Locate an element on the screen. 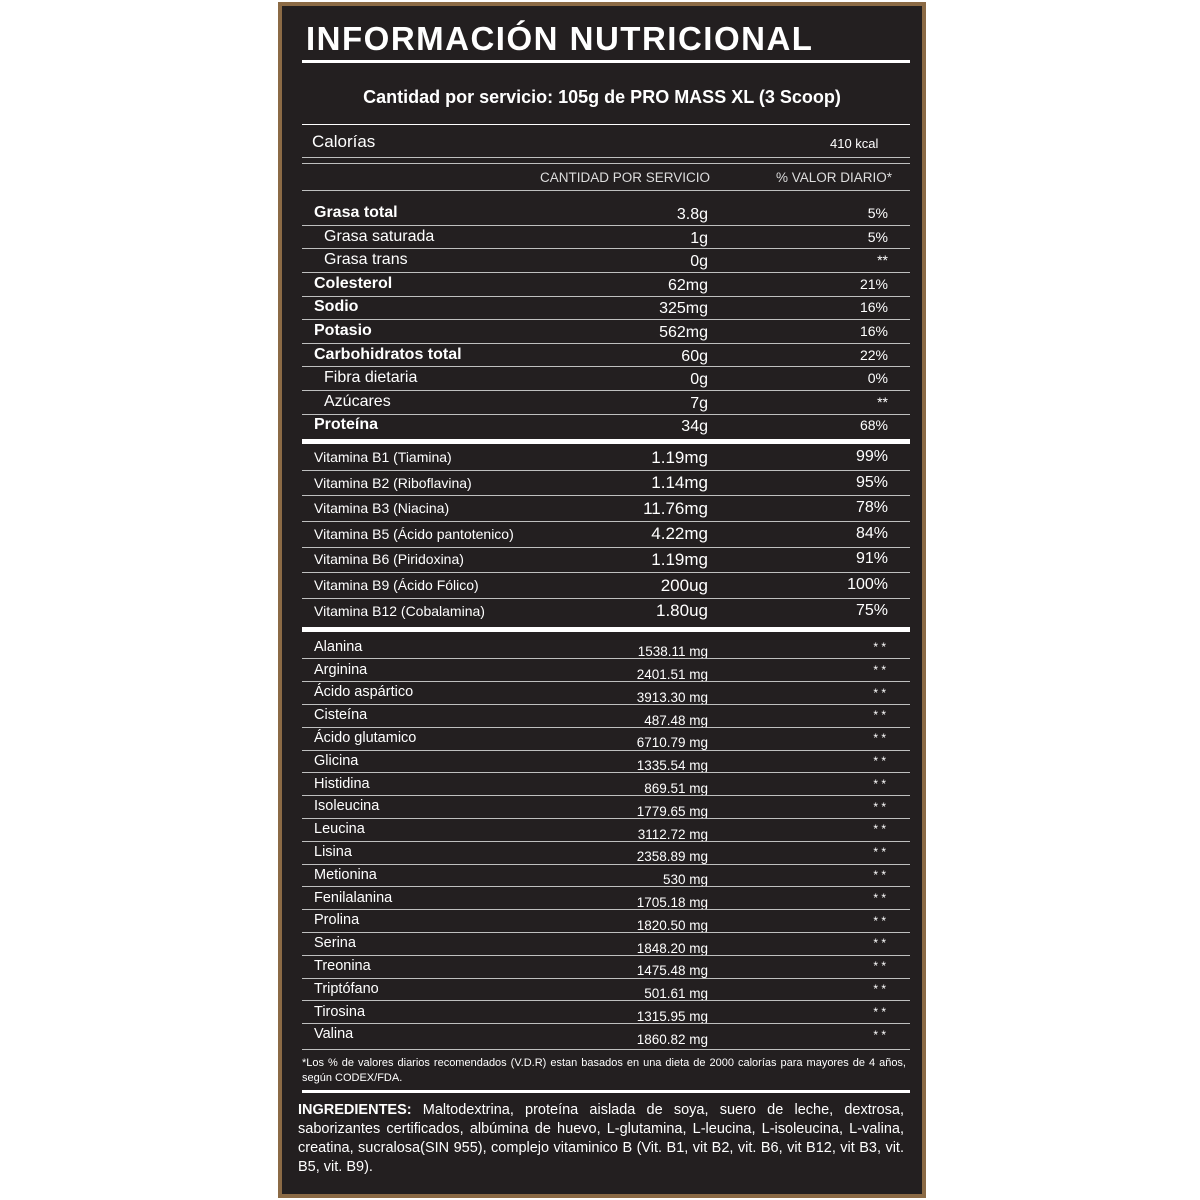 The height and width of the screenshot is (1200, 1200). row-amount: 1820.50 mg is located at coordinates (672, 925).